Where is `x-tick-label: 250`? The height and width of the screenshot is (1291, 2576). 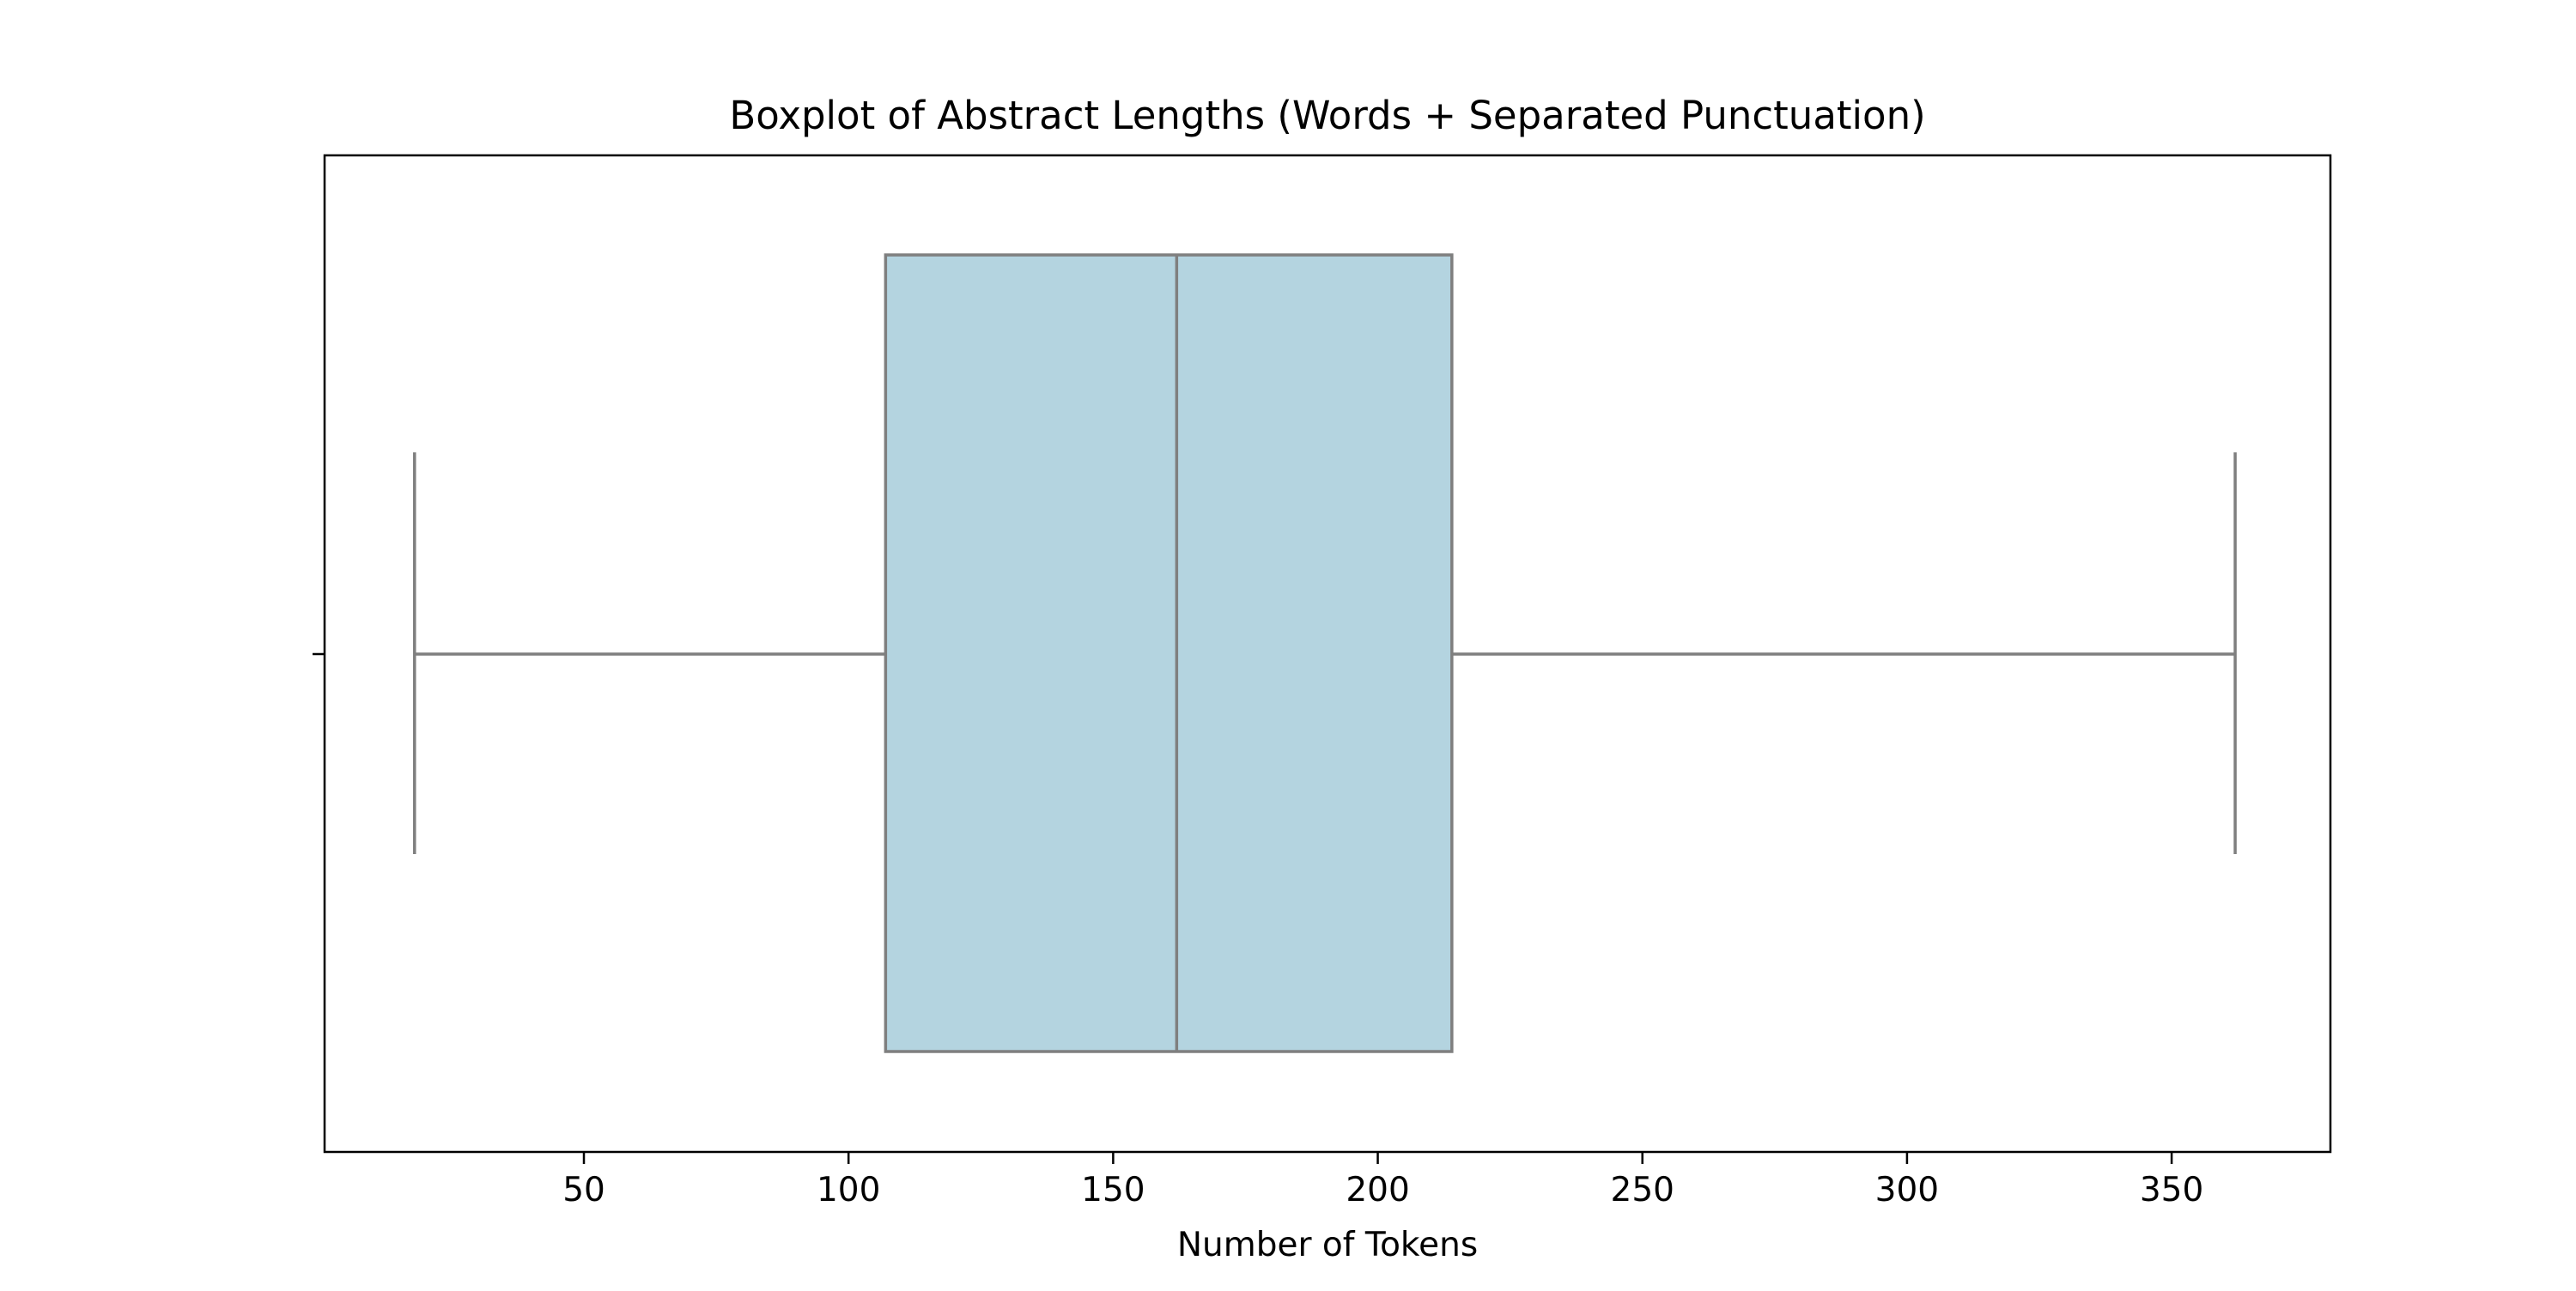
x-tick-label: 250 is located at coordinates (1642, 1190).